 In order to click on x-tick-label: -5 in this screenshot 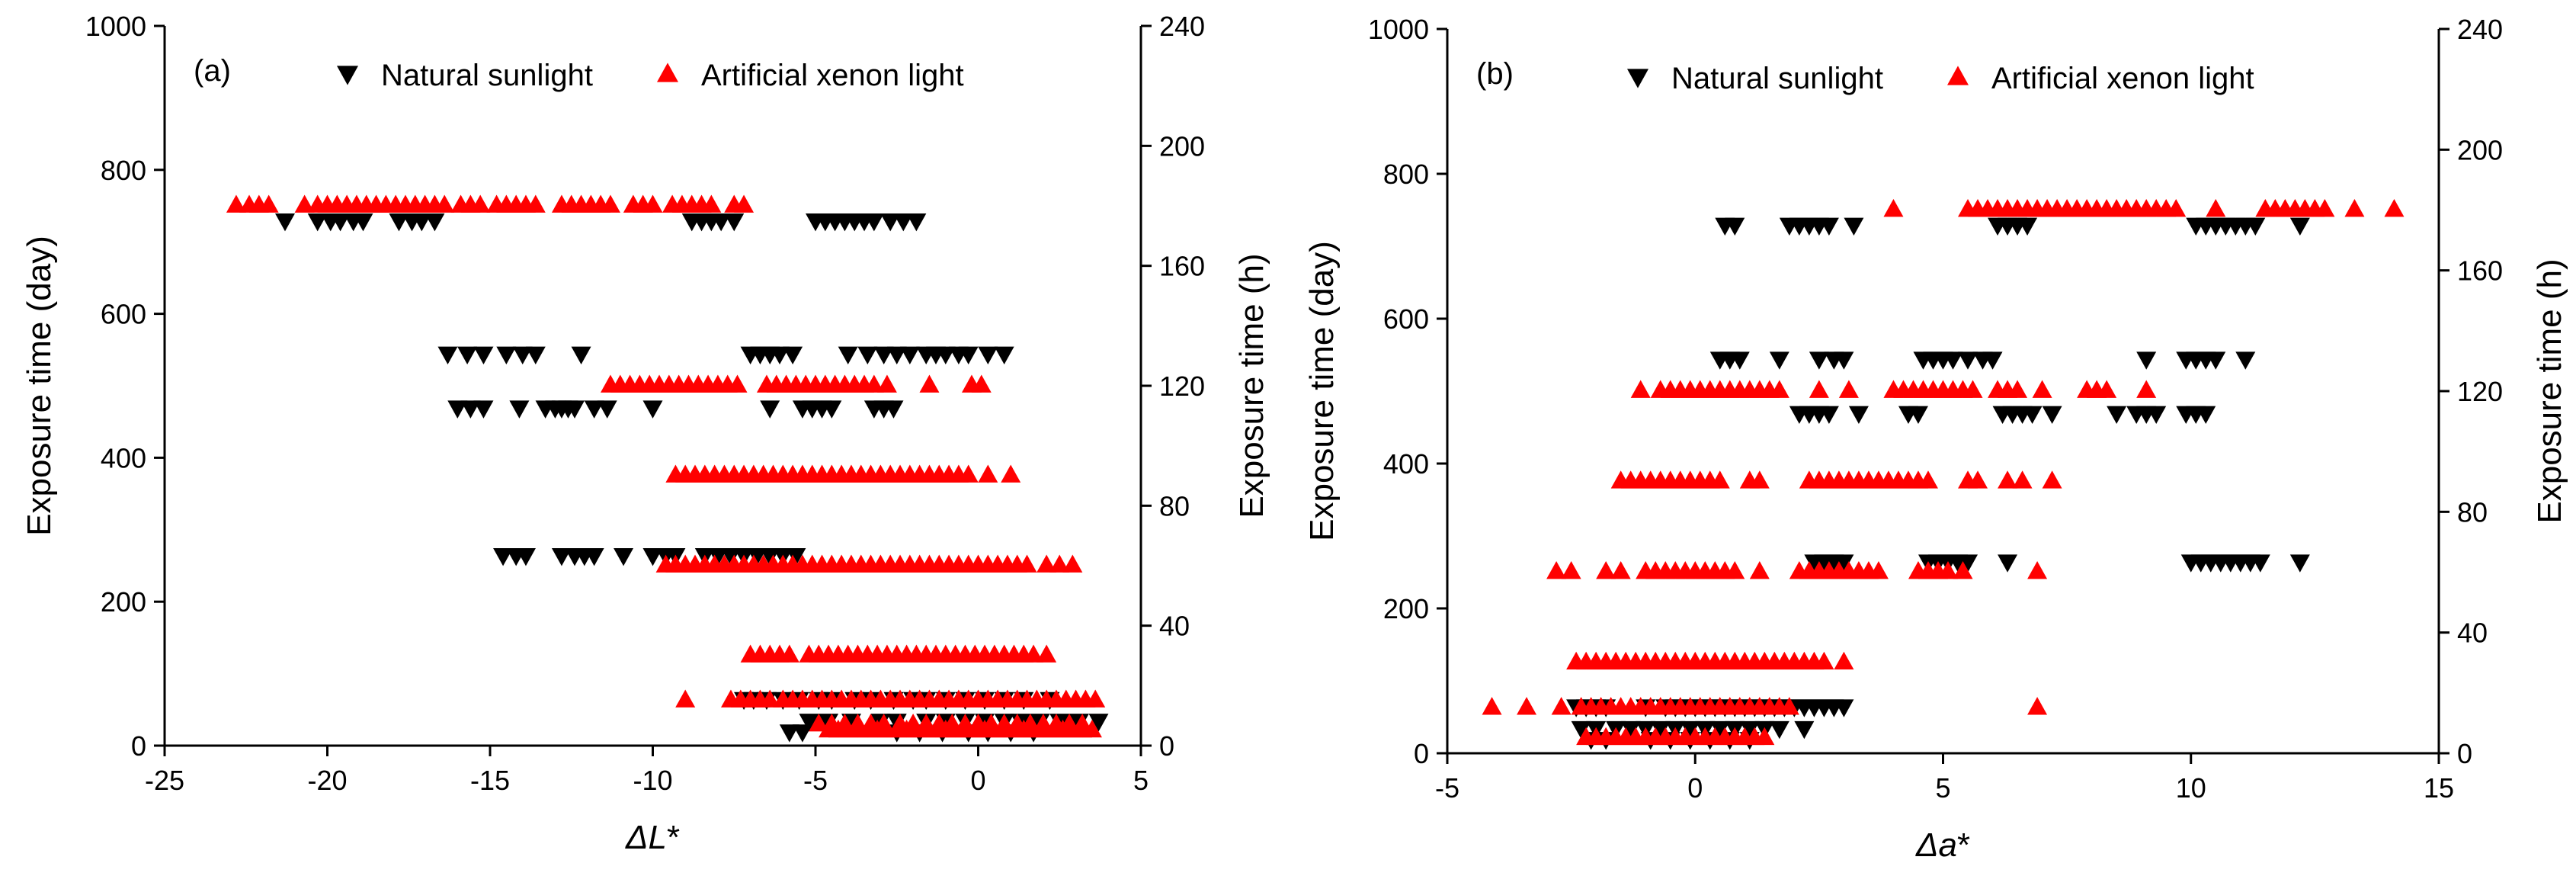, I will do `click(1447, 788)`.